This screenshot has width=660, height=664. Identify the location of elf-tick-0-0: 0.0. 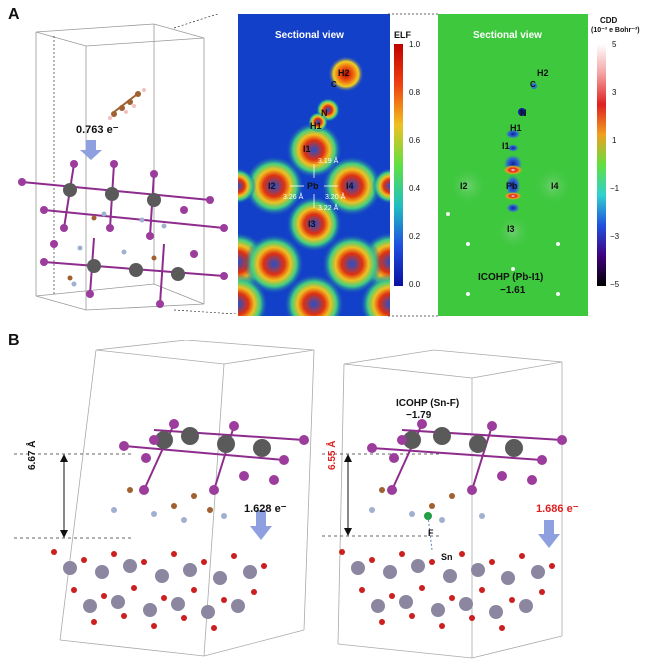
(415, 284).